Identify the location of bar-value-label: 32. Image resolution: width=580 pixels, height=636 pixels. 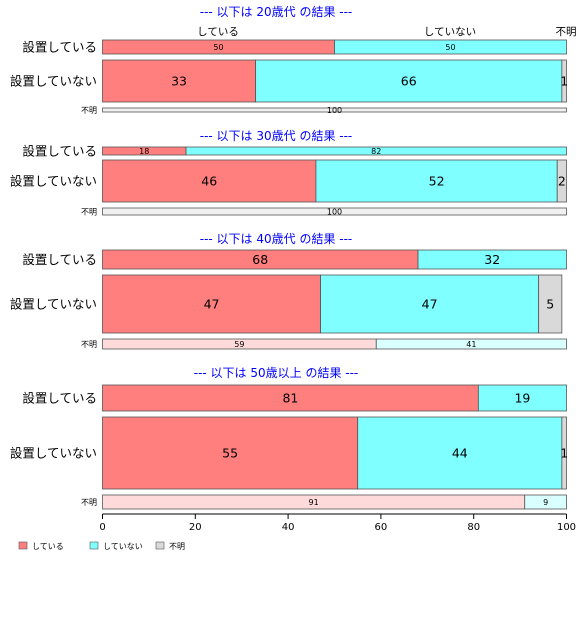
(492, 259).